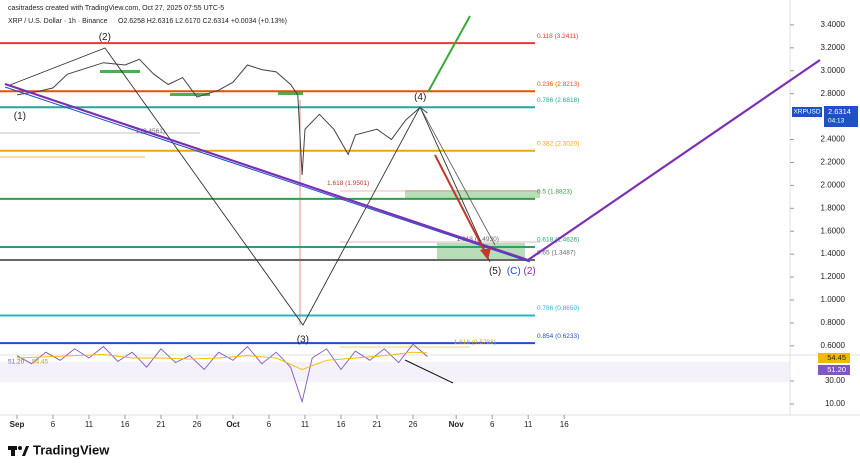  I want to click on symbol: XRP / U.S. Dollar · 1h · Binance, so click(58, 21).